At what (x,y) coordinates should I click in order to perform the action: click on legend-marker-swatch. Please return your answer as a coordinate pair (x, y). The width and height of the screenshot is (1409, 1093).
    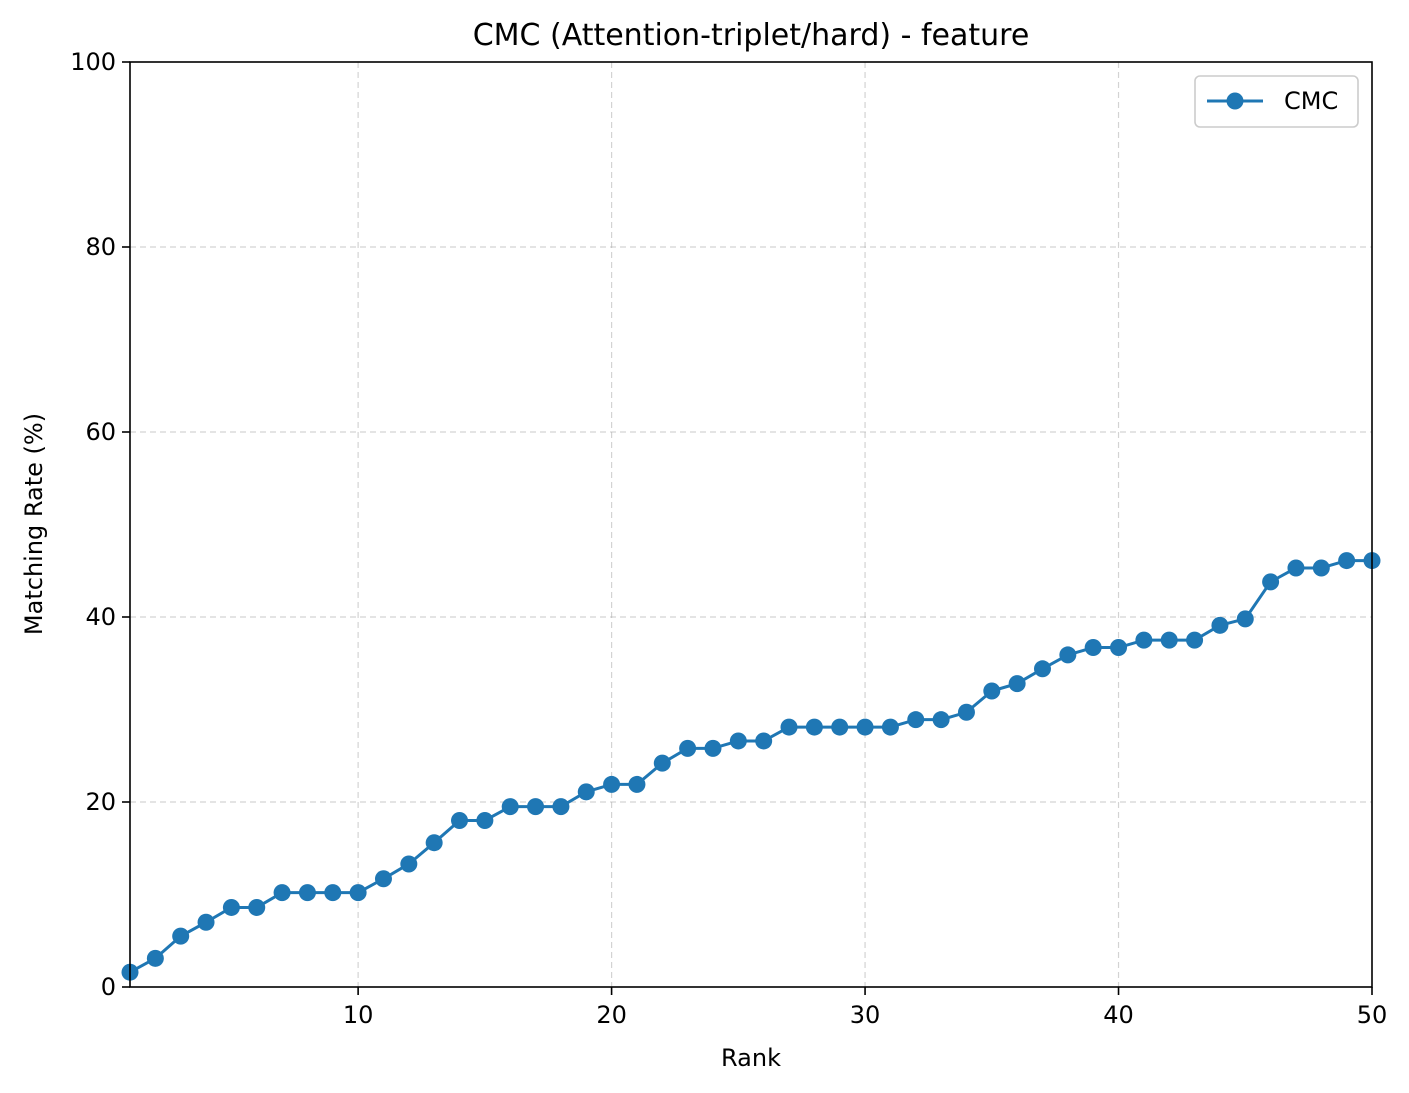
    Looking at the image, I should click on (1235, 101).